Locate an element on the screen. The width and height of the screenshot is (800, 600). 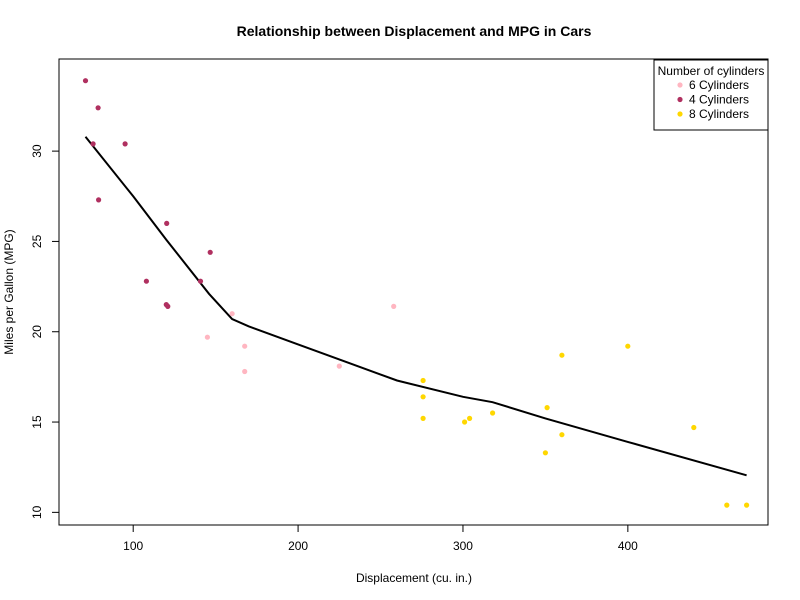
legend-label: 6 Cylinders is located at coordinates (719, 85).